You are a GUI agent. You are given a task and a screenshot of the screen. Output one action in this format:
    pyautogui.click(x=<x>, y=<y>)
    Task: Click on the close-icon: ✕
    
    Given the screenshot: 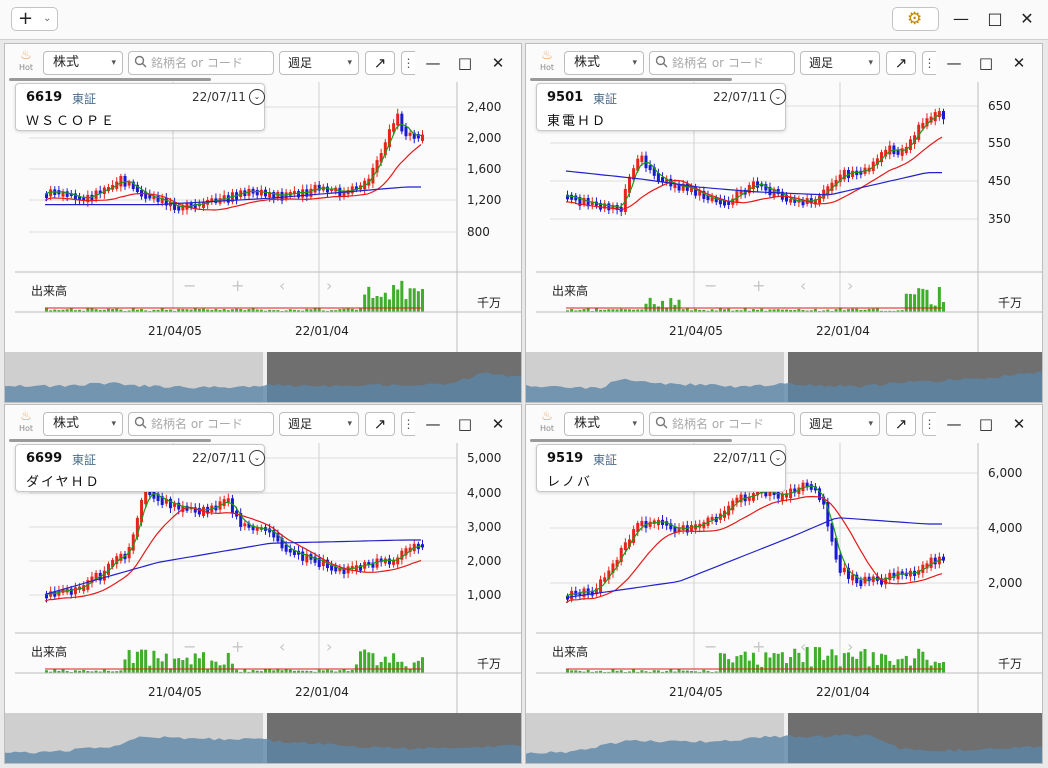 What is the action you would take?
    pyautogui.click(x=1019, y=424)
    